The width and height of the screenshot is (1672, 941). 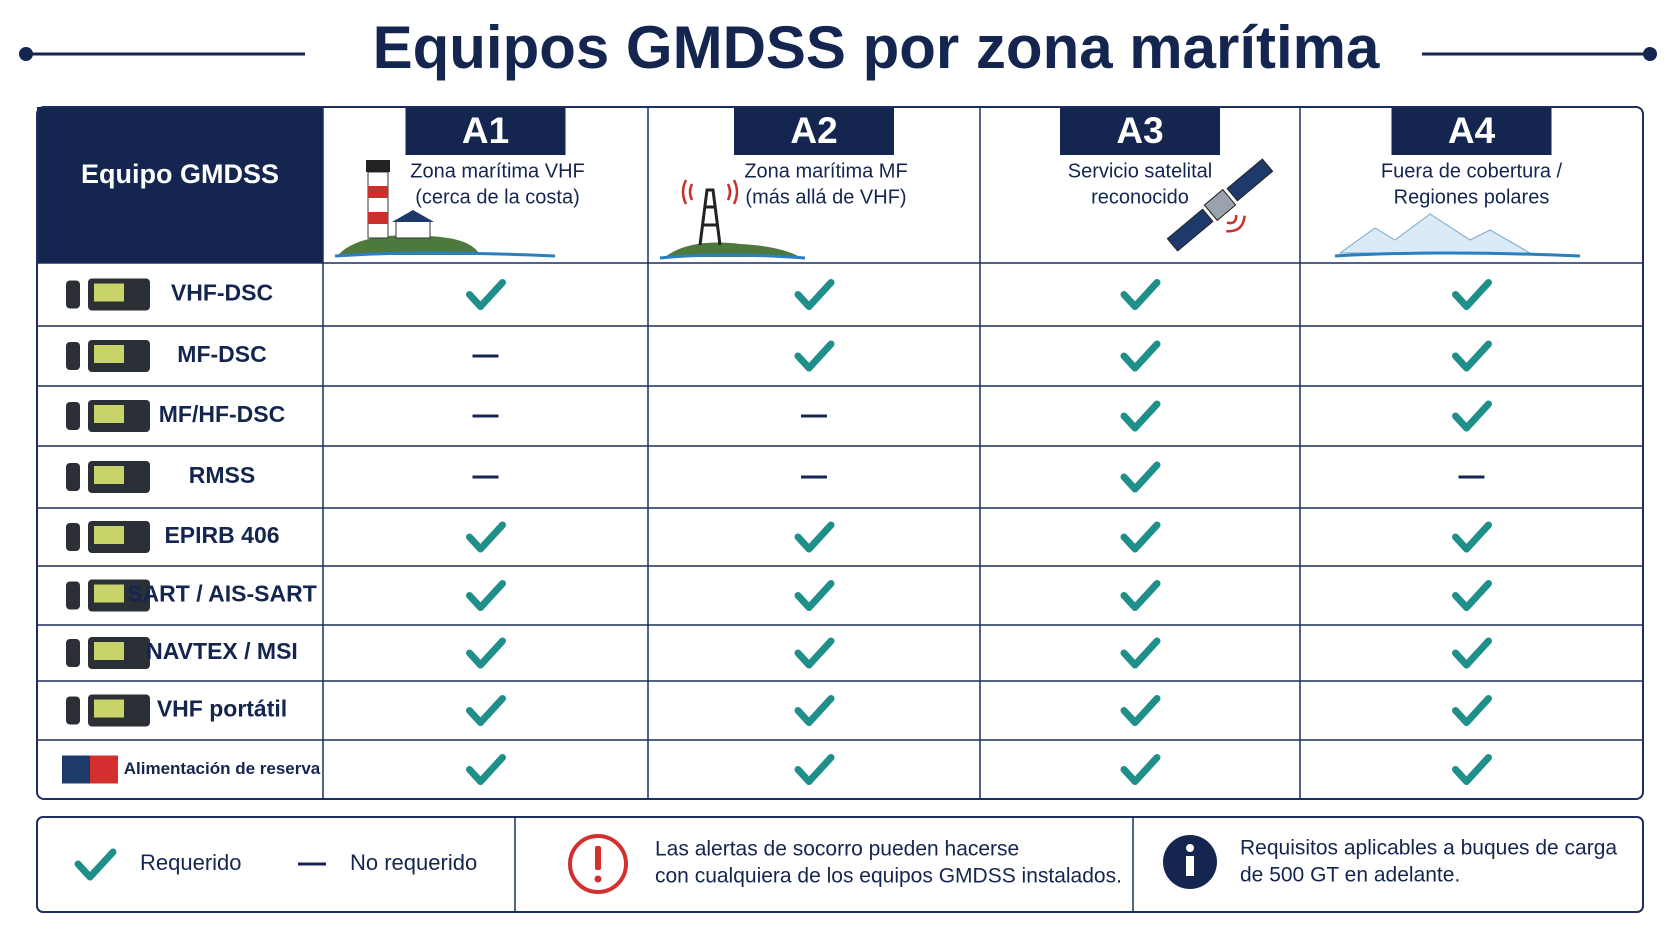 I want to click on legend-check, so click(x=95, y=864).